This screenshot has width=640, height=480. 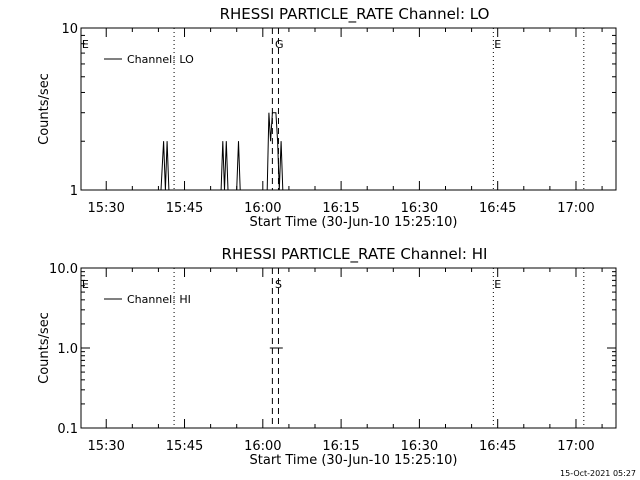 I want to click on panel-1-x-tick-label: 15:45, so click(x=184, y=208).